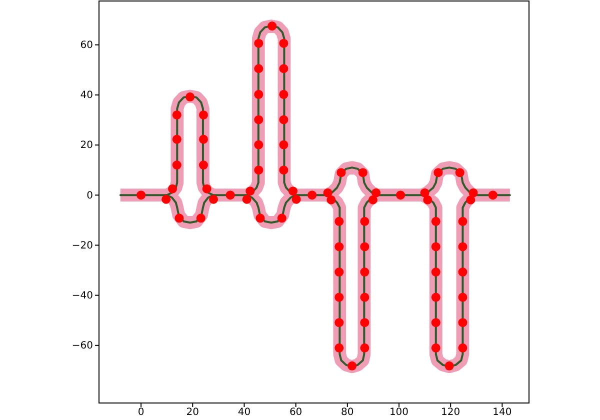 The width and height of the screenshot is (600, 420). What do you see at coordinates (450, 412) in the screenshot?
I see `x-tick-label: 120` at bounding box center [450, 412].